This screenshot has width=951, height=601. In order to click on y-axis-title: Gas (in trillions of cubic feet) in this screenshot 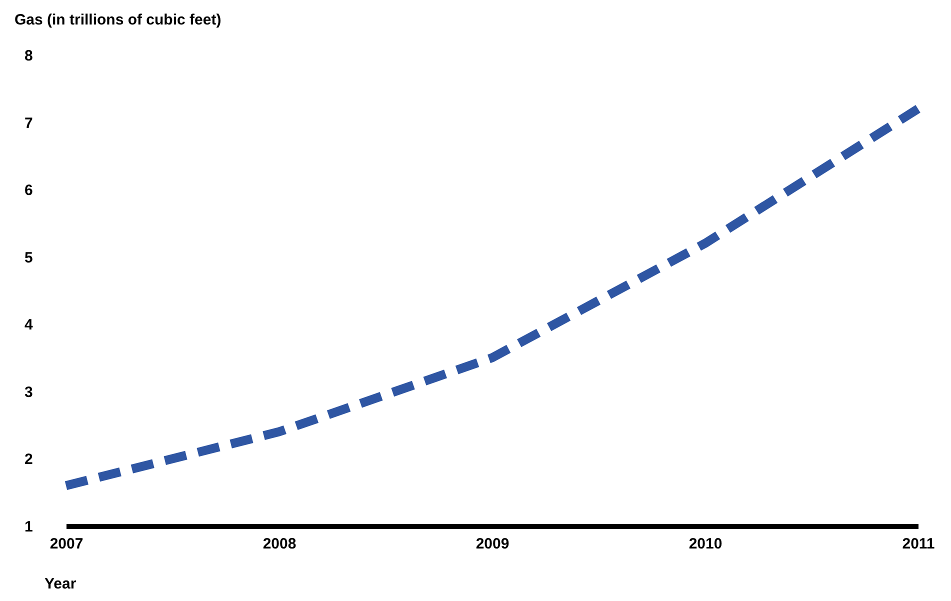, I will do `click(118, 20)`.